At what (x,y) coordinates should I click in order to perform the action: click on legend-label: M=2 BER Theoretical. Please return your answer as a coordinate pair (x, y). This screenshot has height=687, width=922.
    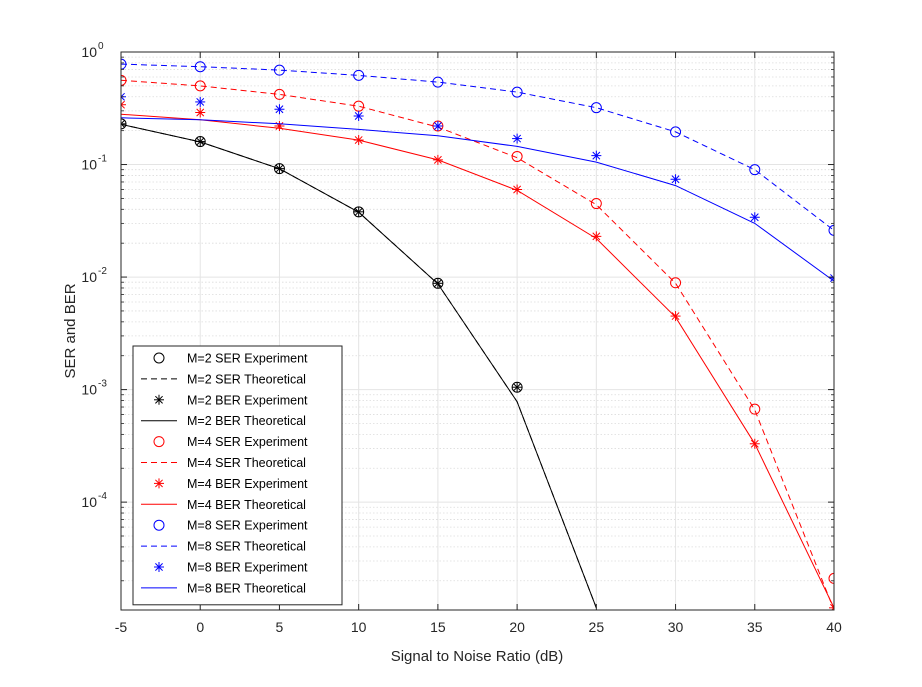
    Looking at the image, I should click on (246, 421).